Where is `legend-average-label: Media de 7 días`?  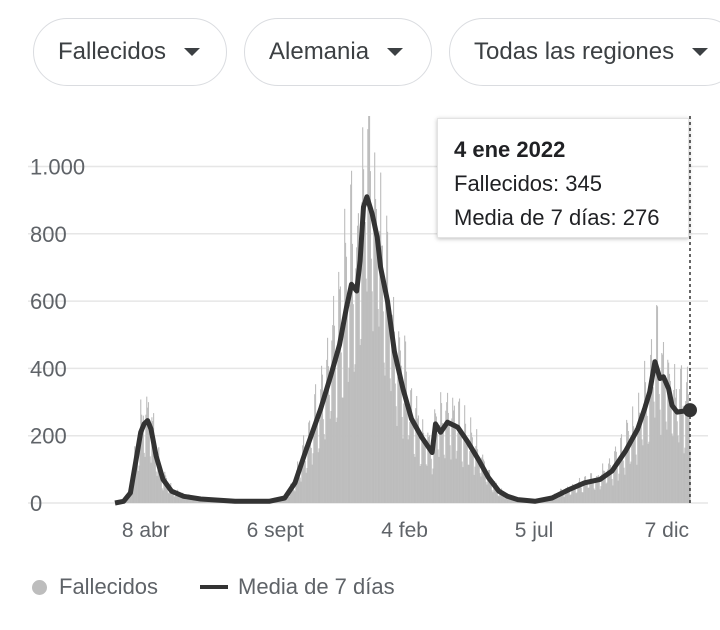 legend-average-label: Media de 7 días is located at coordinates (316, 586).